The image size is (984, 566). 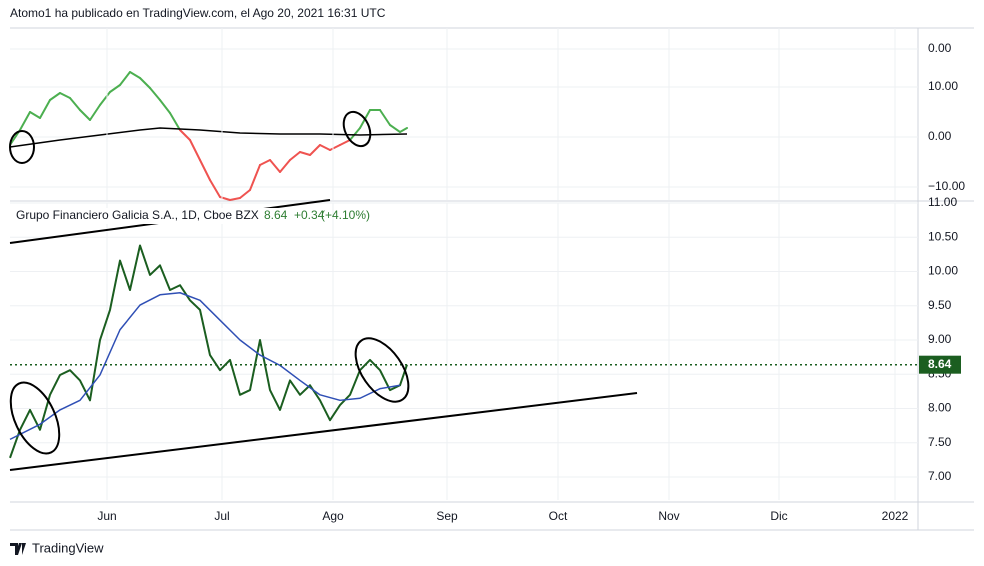 I want to click on x-tick-label: Jun, so click(x=106, y=516).